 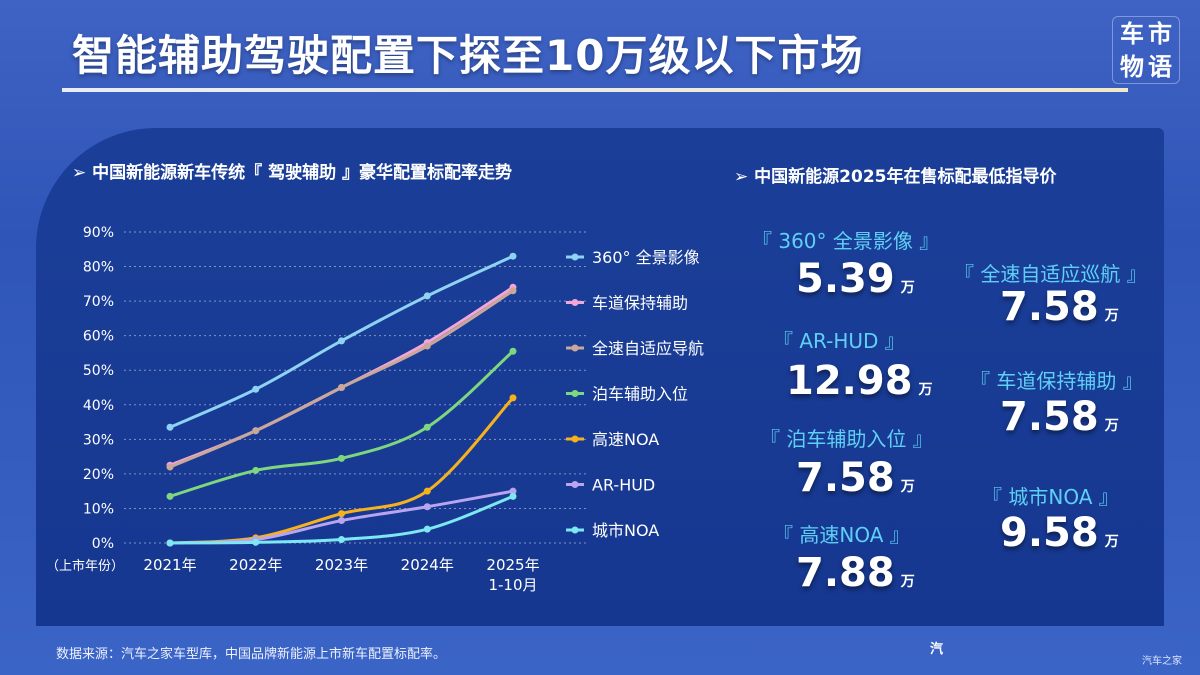 I want to click on price-value: 5.39, so click(x=845, y=279).